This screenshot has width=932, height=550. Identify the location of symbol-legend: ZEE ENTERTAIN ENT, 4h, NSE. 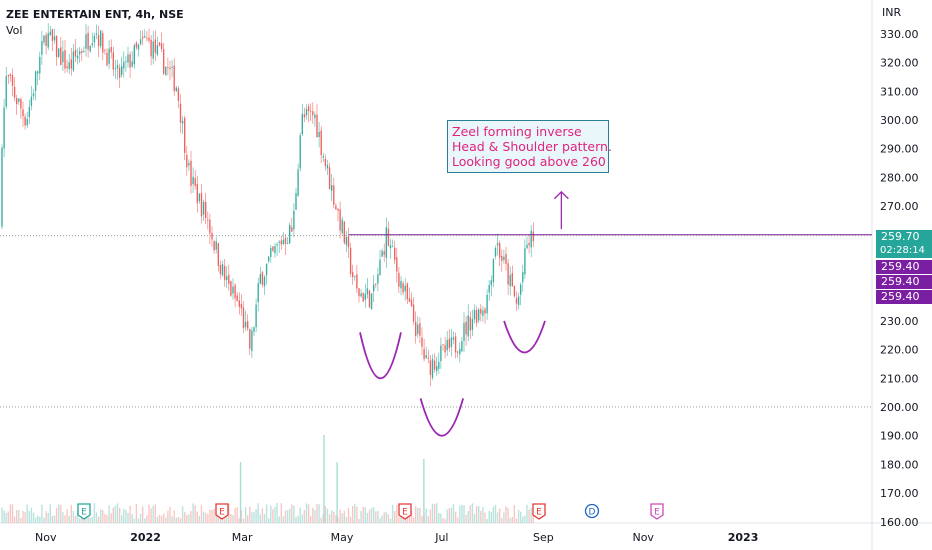
(95, 14).